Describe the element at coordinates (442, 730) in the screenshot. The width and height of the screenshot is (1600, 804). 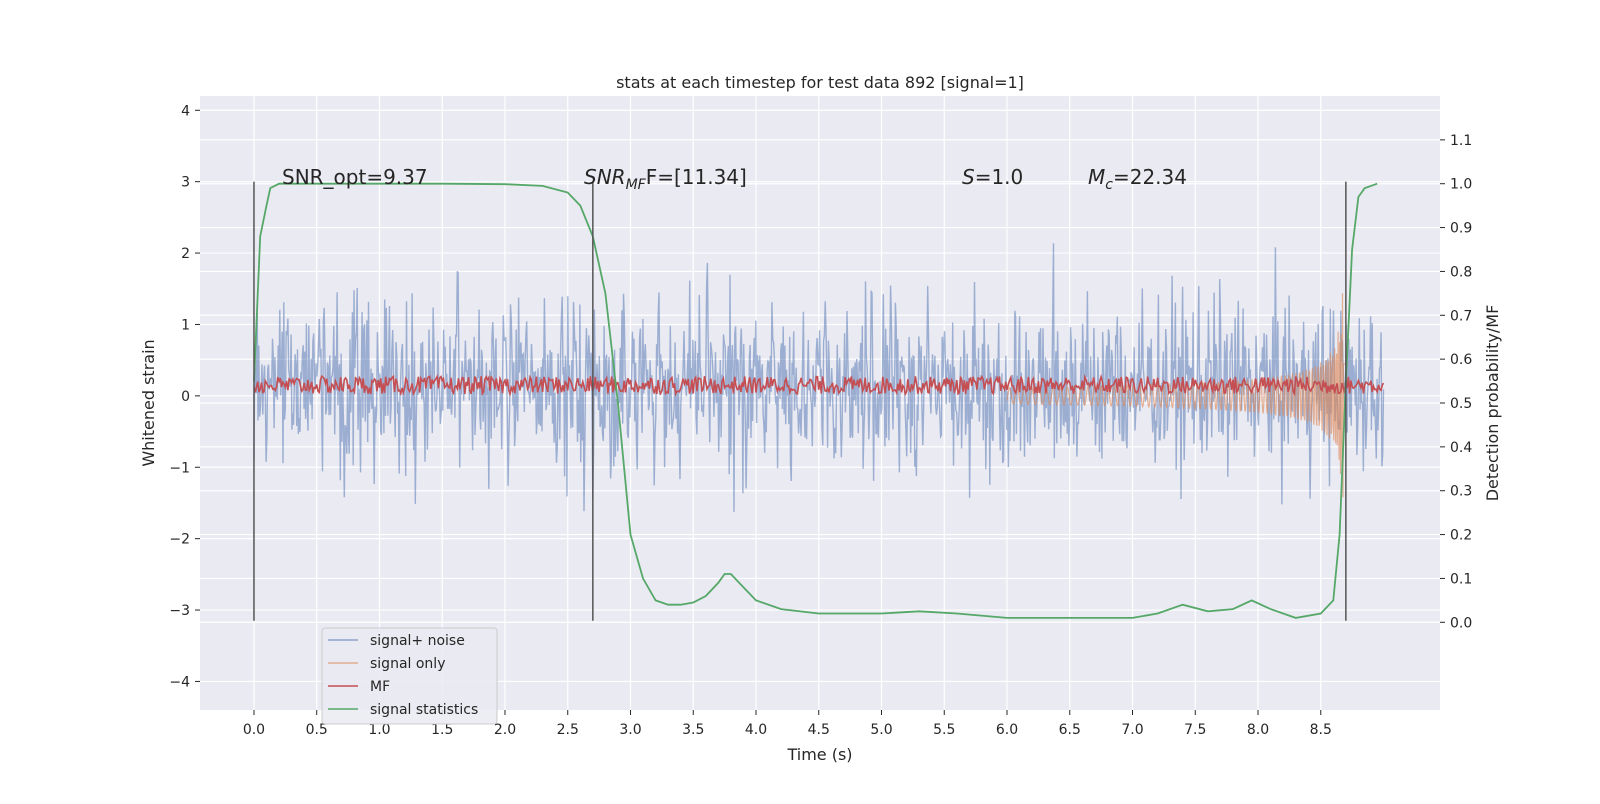
I see `x-tick-label: 1.5` at that location.